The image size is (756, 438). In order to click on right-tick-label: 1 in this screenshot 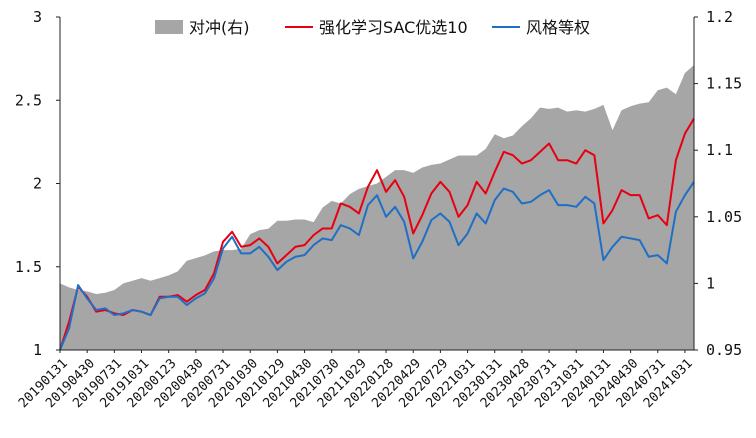, I will do `click(710, 283)`.